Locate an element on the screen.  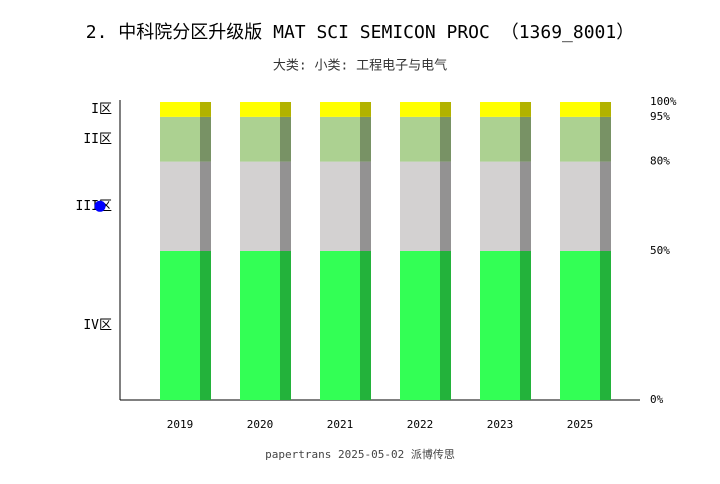
x-tick-label: 2019 is located at coordinates (180, 424).